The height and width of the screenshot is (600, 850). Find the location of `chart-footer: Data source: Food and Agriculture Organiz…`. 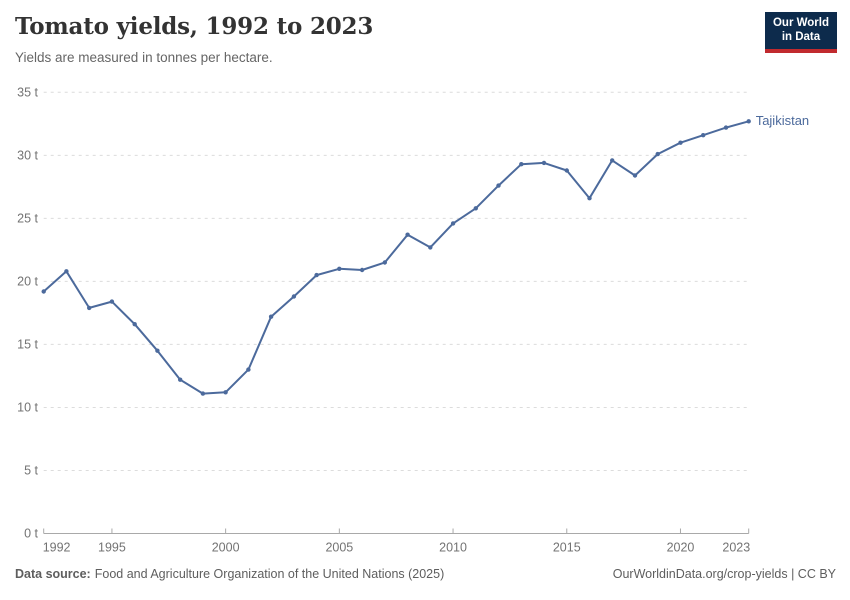

chart-footer: Data source: Food and Agriculture Organiz… is located at coordinates (425, 574).